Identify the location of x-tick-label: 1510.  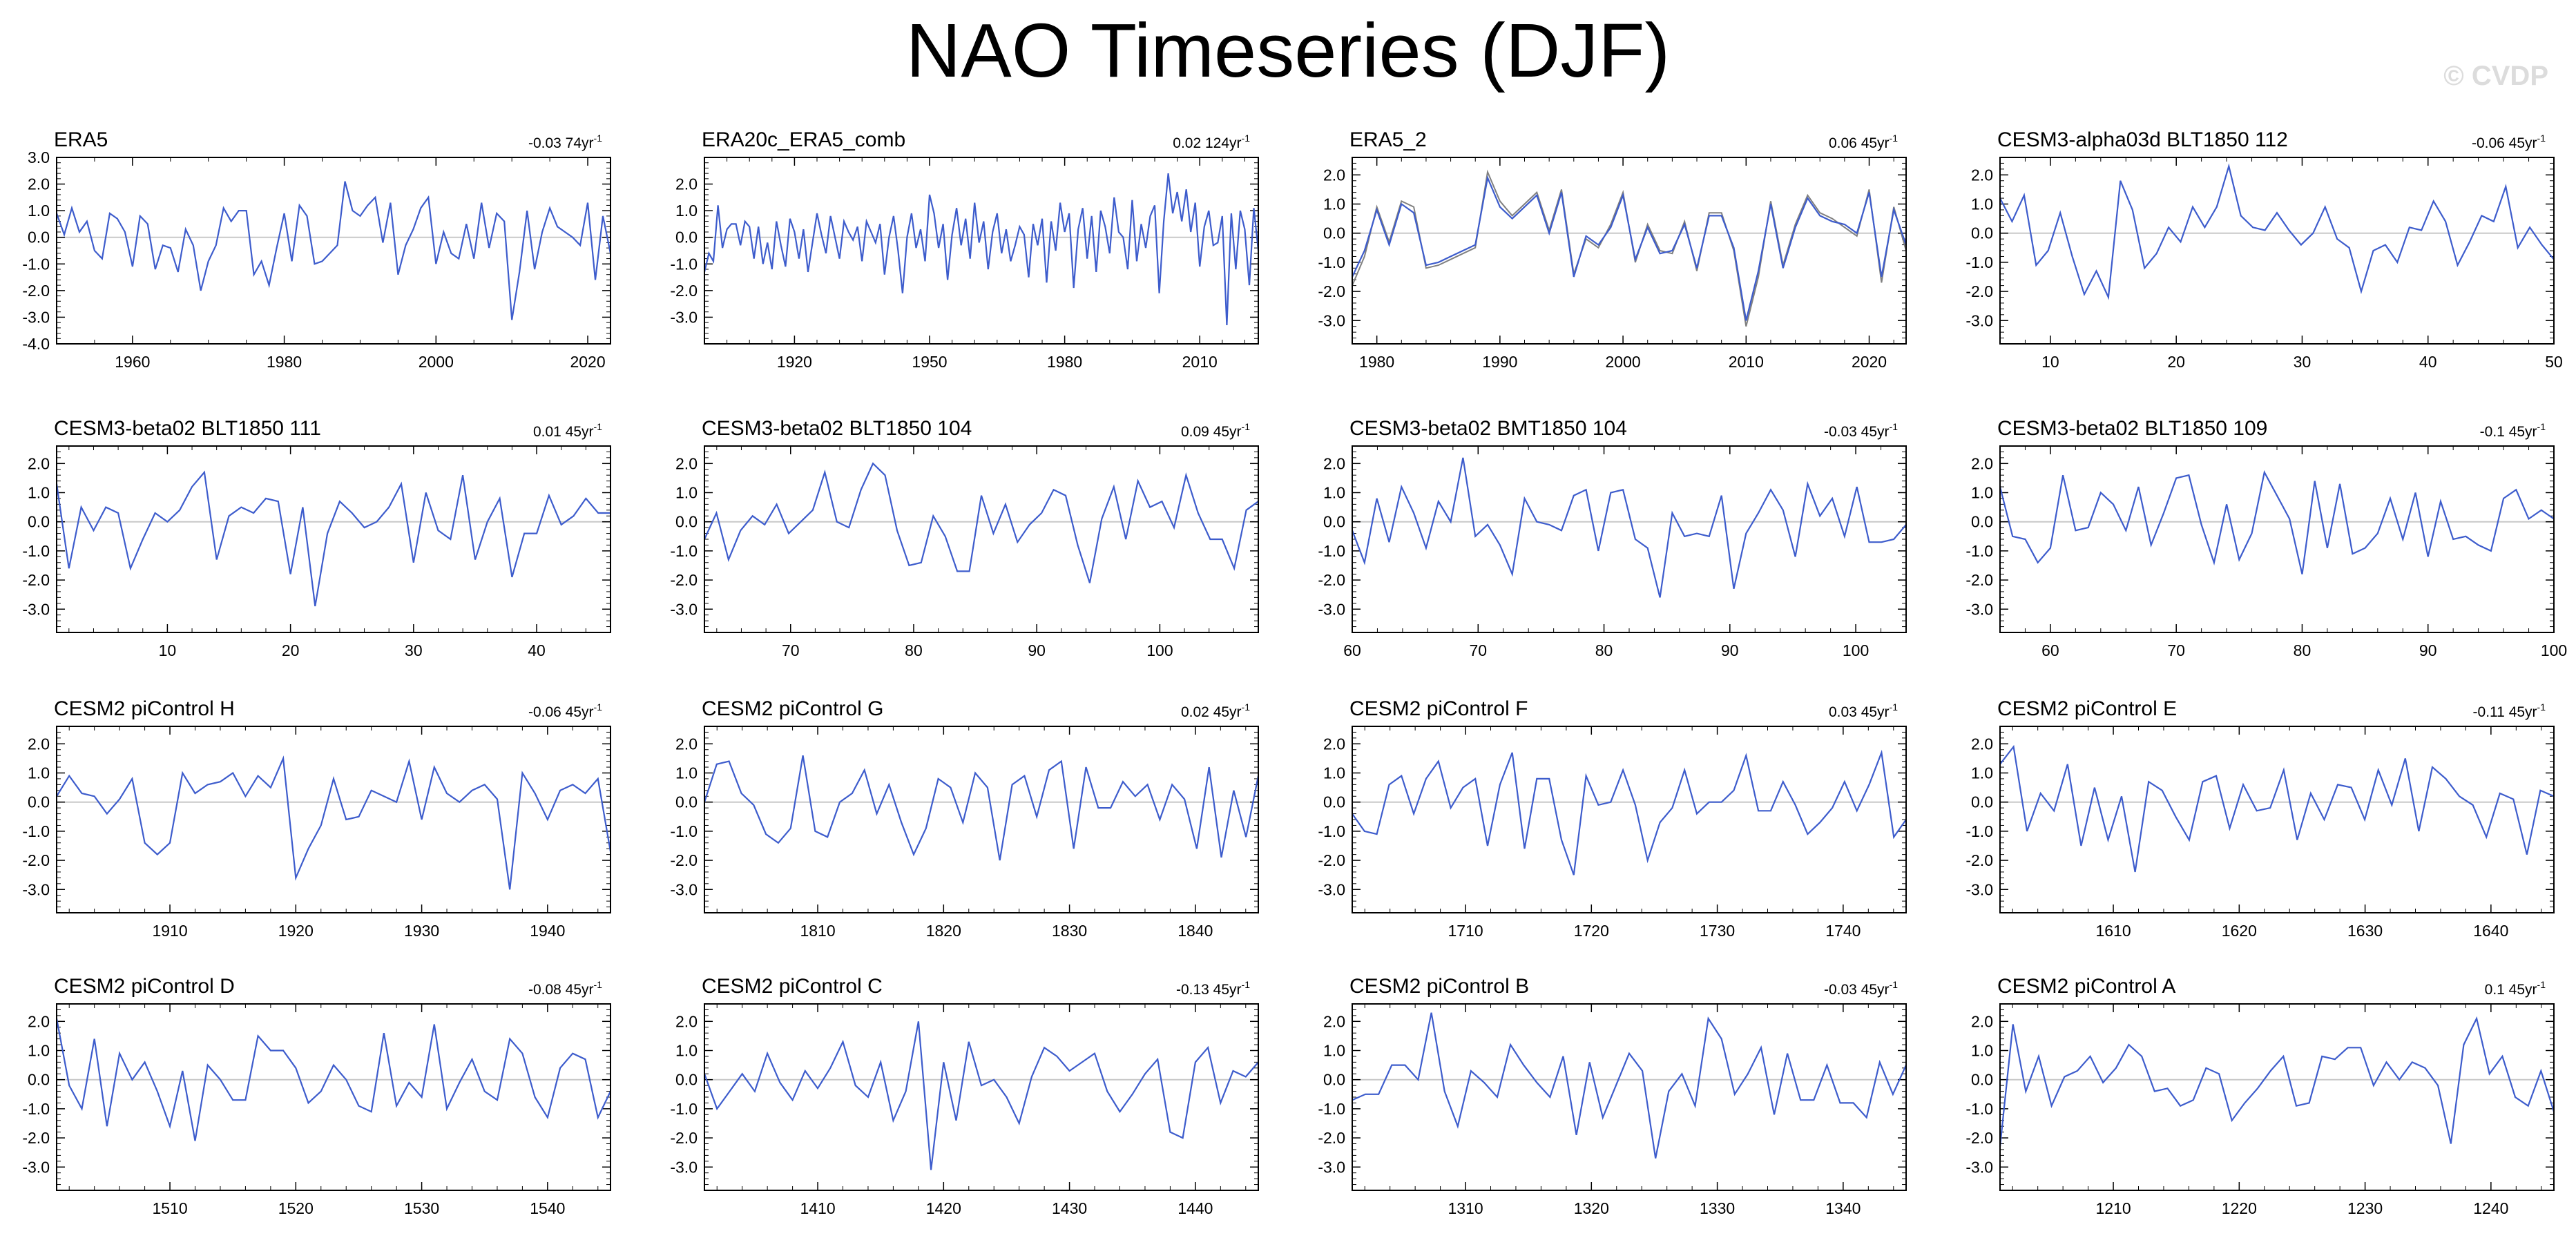
(169, 1208).